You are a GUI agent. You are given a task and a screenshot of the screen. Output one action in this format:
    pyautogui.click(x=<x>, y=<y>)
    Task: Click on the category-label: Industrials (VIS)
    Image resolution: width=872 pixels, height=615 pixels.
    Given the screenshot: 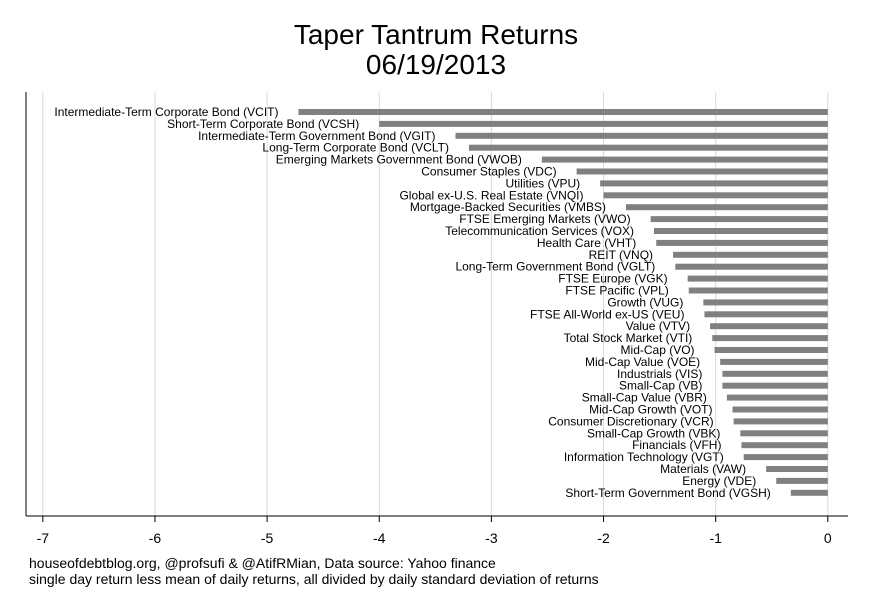 What is the action you would take?
    pyautogui.click(x=659, y=374)
    